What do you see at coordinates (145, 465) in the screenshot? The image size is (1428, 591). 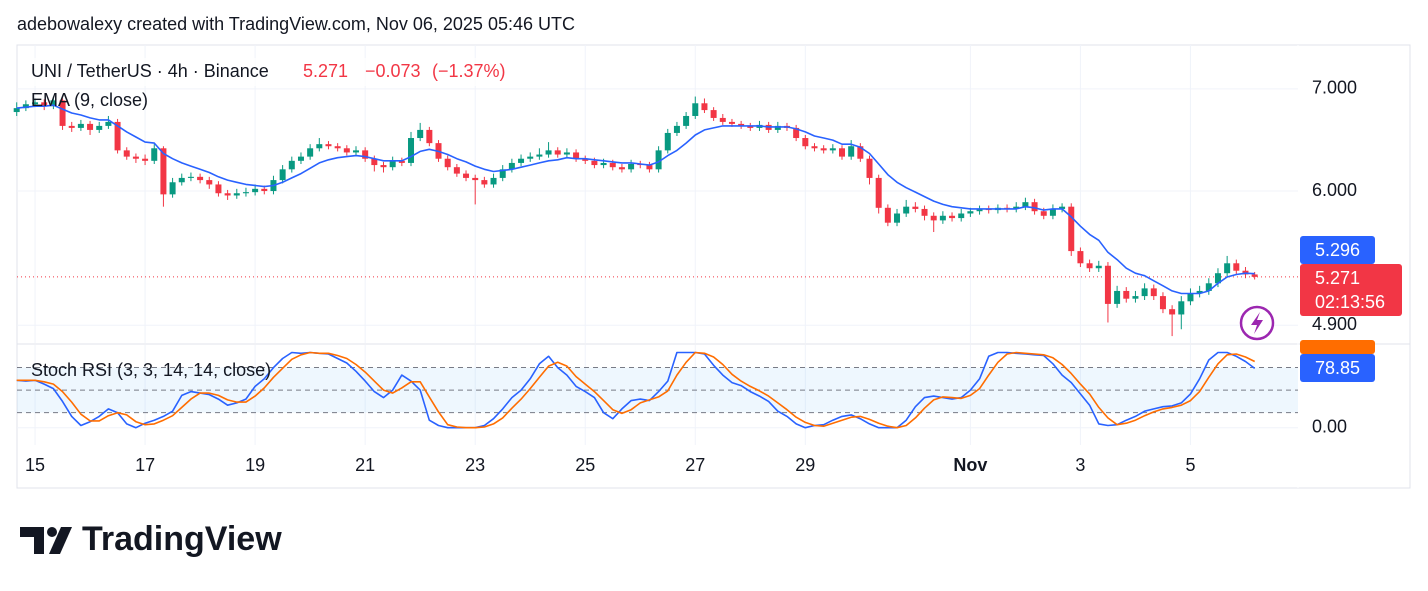 I see `x-tick-label: 17` at bounding box center [145, 465].